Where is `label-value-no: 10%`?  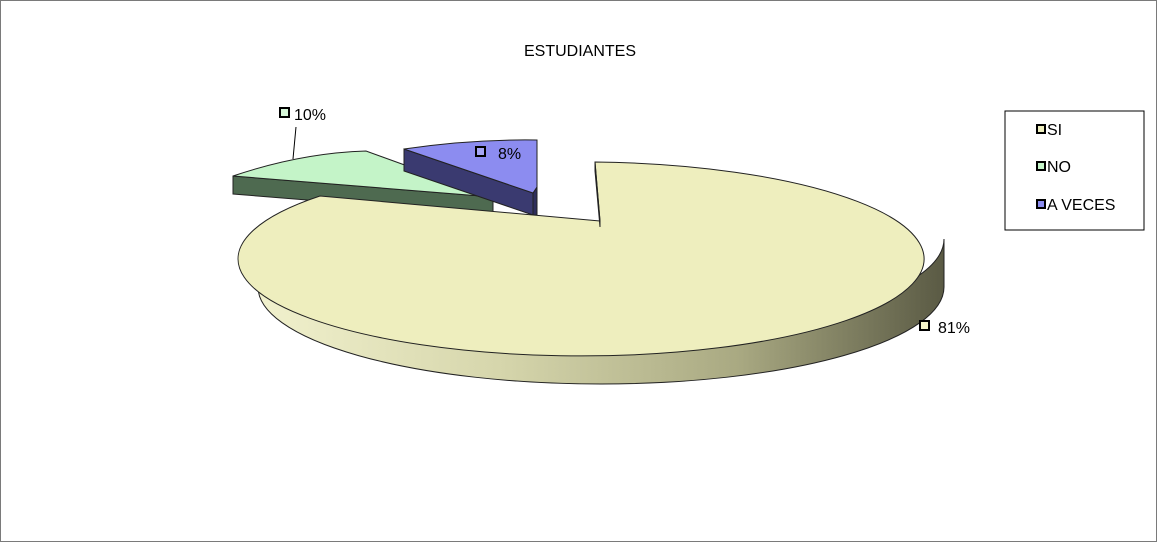 label-value-no: 10% is located at coordinates (310, 115).